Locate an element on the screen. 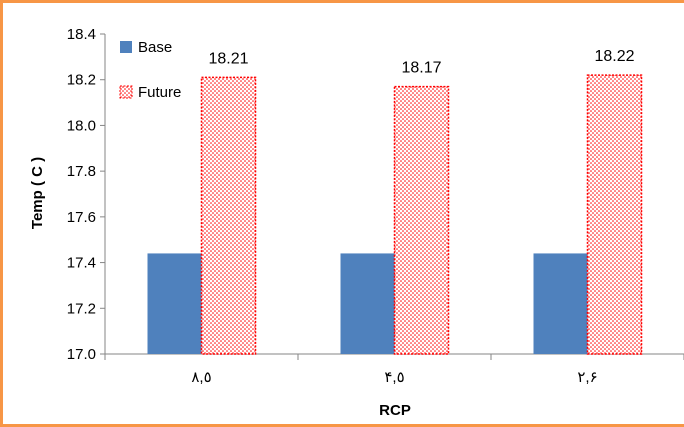 The width and height of the screenshot is (684, 427). y-tick-label: 17.6 is located at coordinates (81, 217).